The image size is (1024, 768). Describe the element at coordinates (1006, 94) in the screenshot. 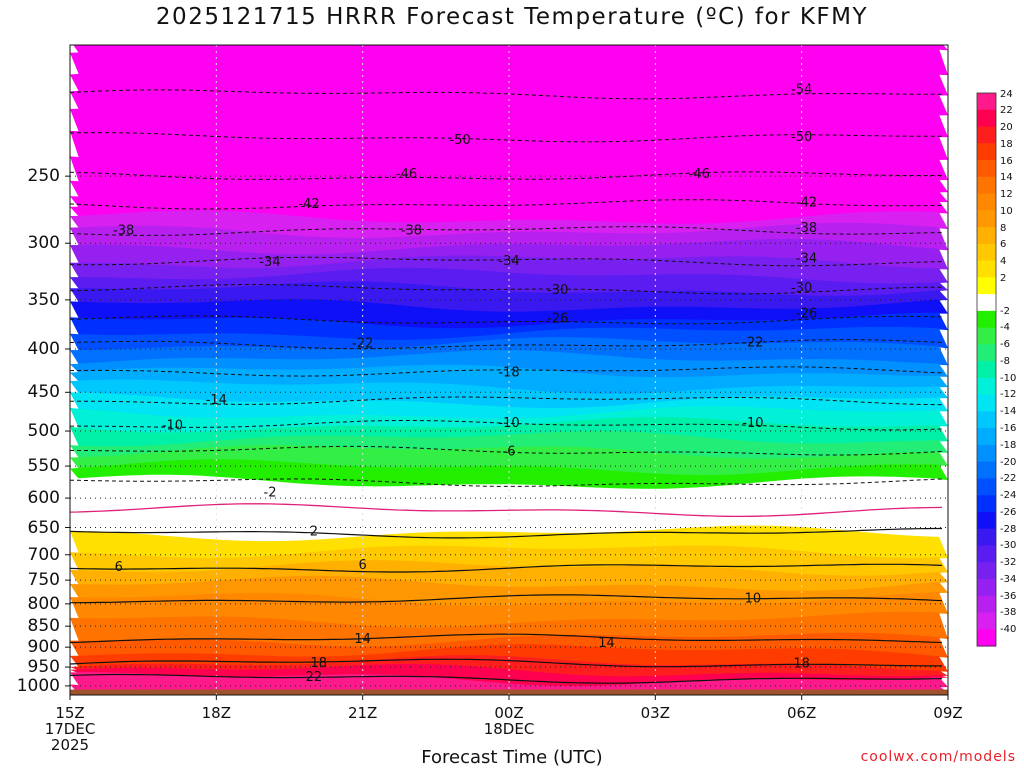

I see `colorbar-label: 24` at that location.